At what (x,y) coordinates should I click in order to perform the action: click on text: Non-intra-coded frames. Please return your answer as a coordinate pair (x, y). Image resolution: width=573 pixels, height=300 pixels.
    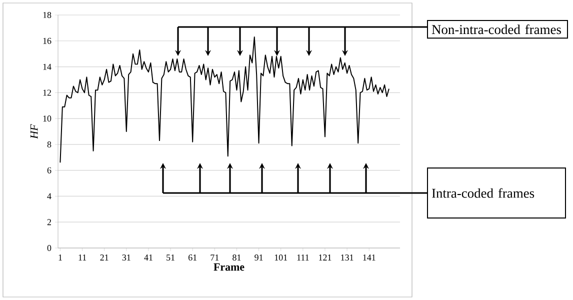
    Looking at the image, I should click on (496, 29).